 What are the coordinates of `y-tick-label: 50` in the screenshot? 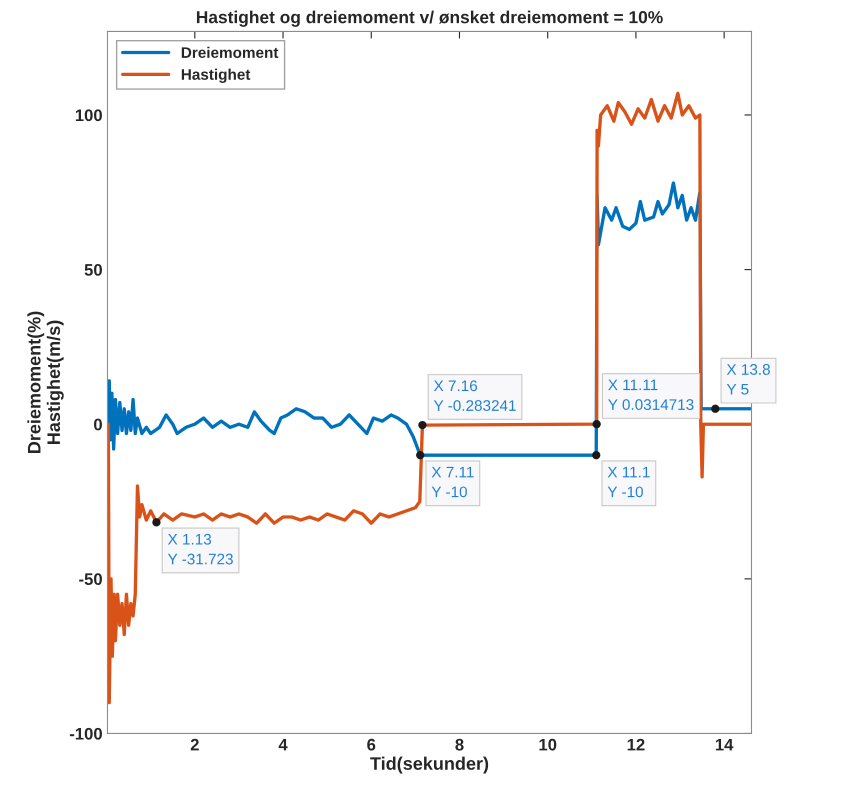 It's located at (93, 270).